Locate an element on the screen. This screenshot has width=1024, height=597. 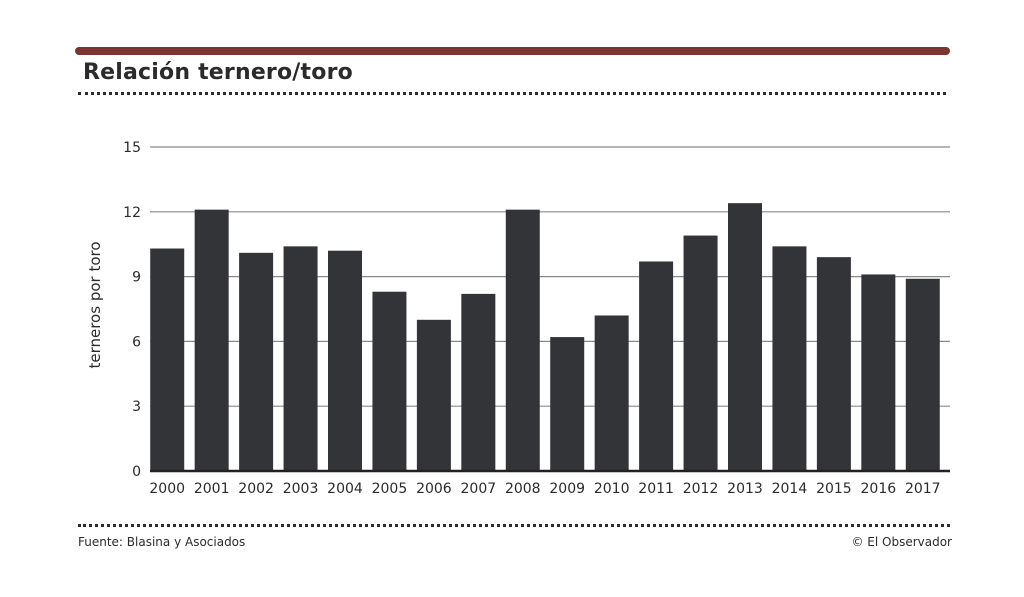
bar-2015 is located at coordinates (833, 364).